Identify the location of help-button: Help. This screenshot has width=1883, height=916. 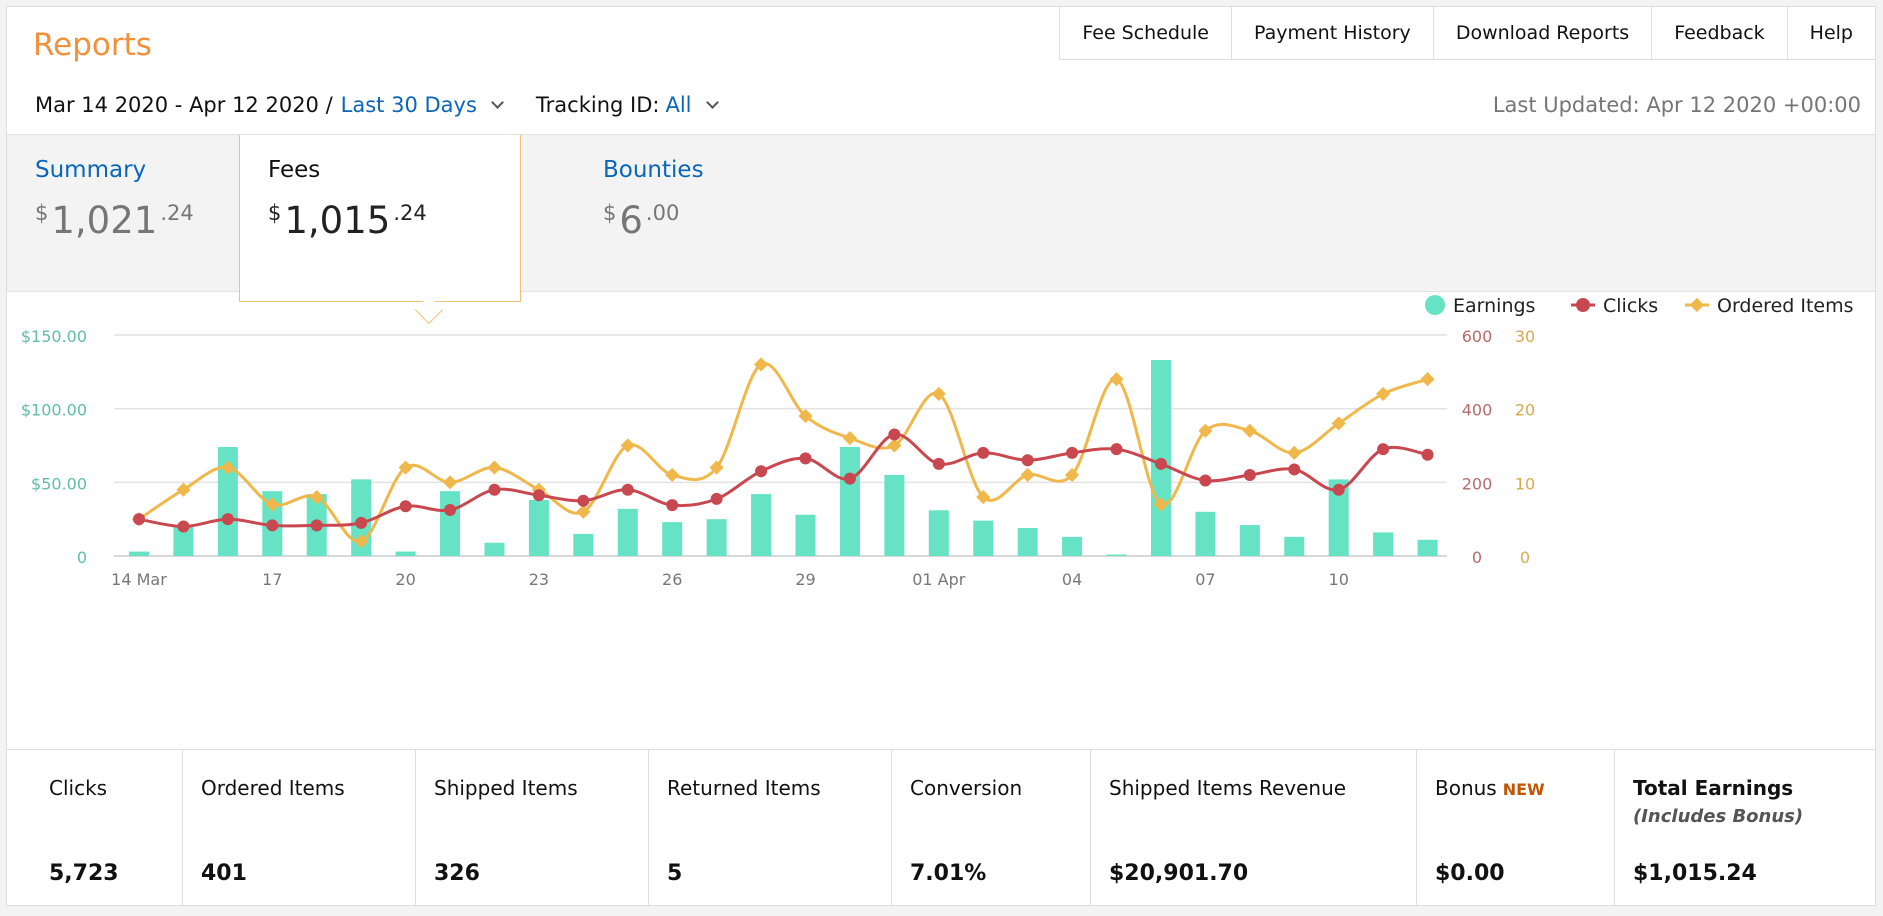
(1831, 33).